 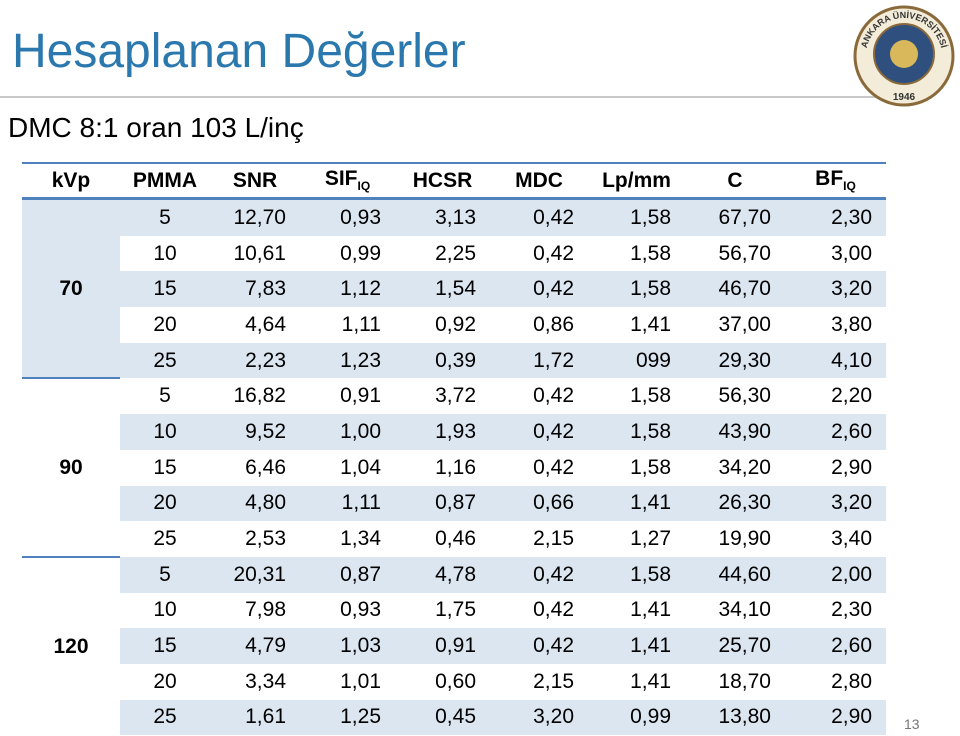 I want to click on table-cell: 1,11, so click(x=347, y=503).